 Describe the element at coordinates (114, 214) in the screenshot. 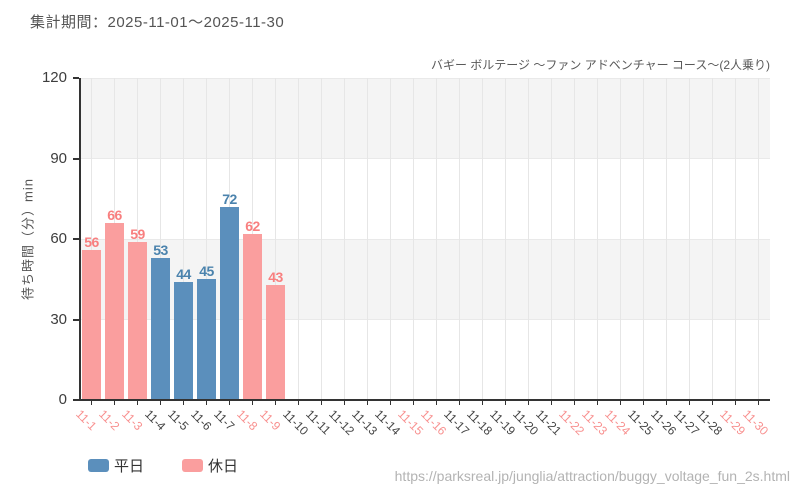

I see `bar-value-label: 66` at that location.